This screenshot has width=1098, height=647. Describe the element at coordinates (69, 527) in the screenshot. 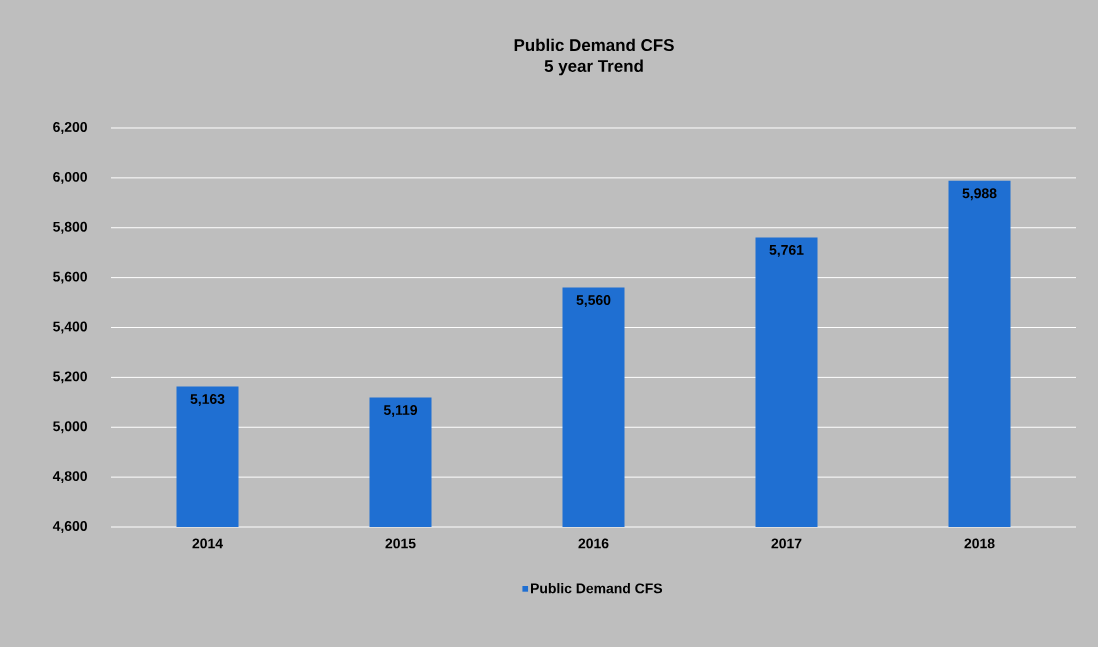

I see `y-tick-label: 4,600` at that location.